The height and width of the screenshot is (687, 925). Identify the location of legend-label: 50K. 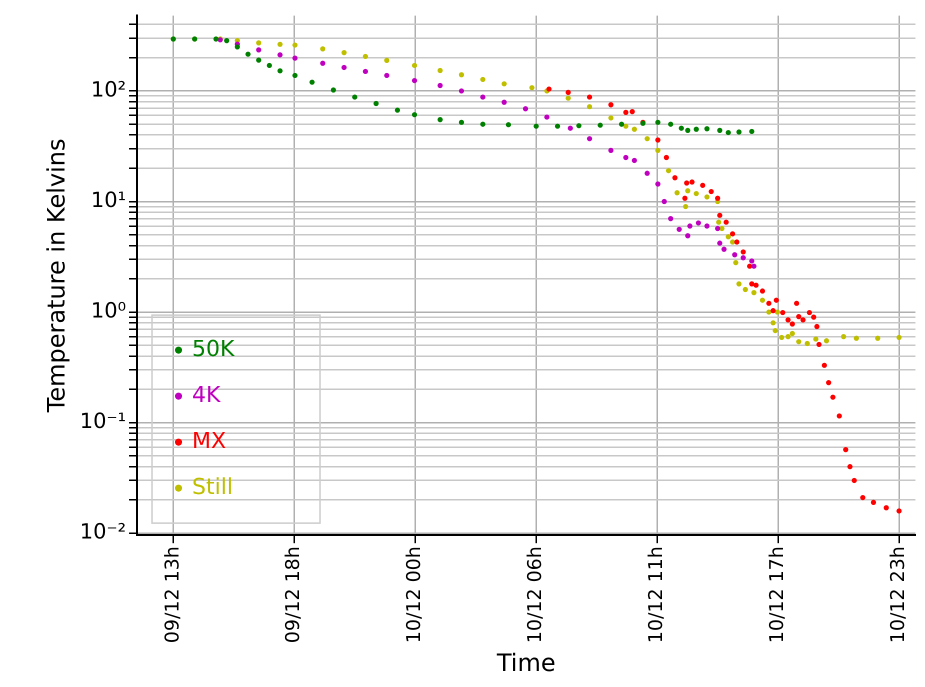
(214, 349).